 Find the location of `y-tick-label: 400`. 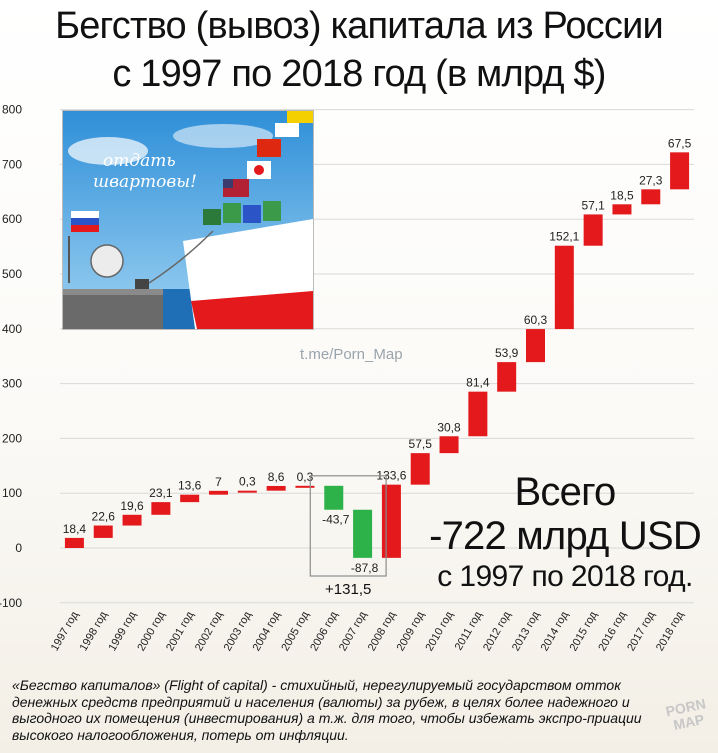

y-tick-label: 400 is located at coordinates (12, 329).